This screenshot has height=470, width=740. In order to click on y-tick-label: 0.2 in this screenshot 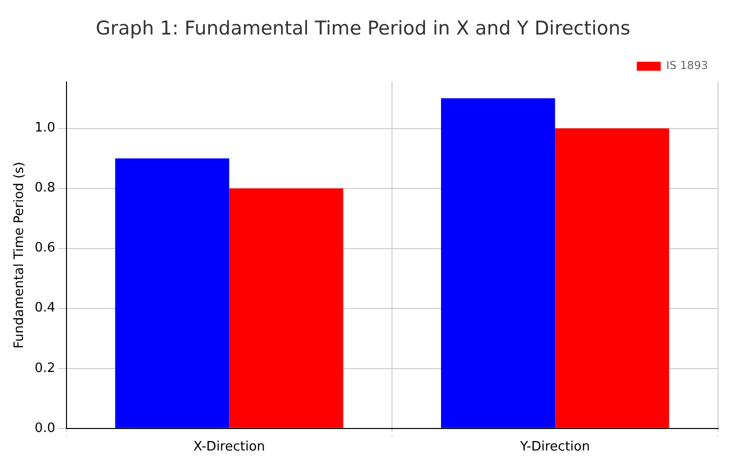, I will do `click(45, 368)`.